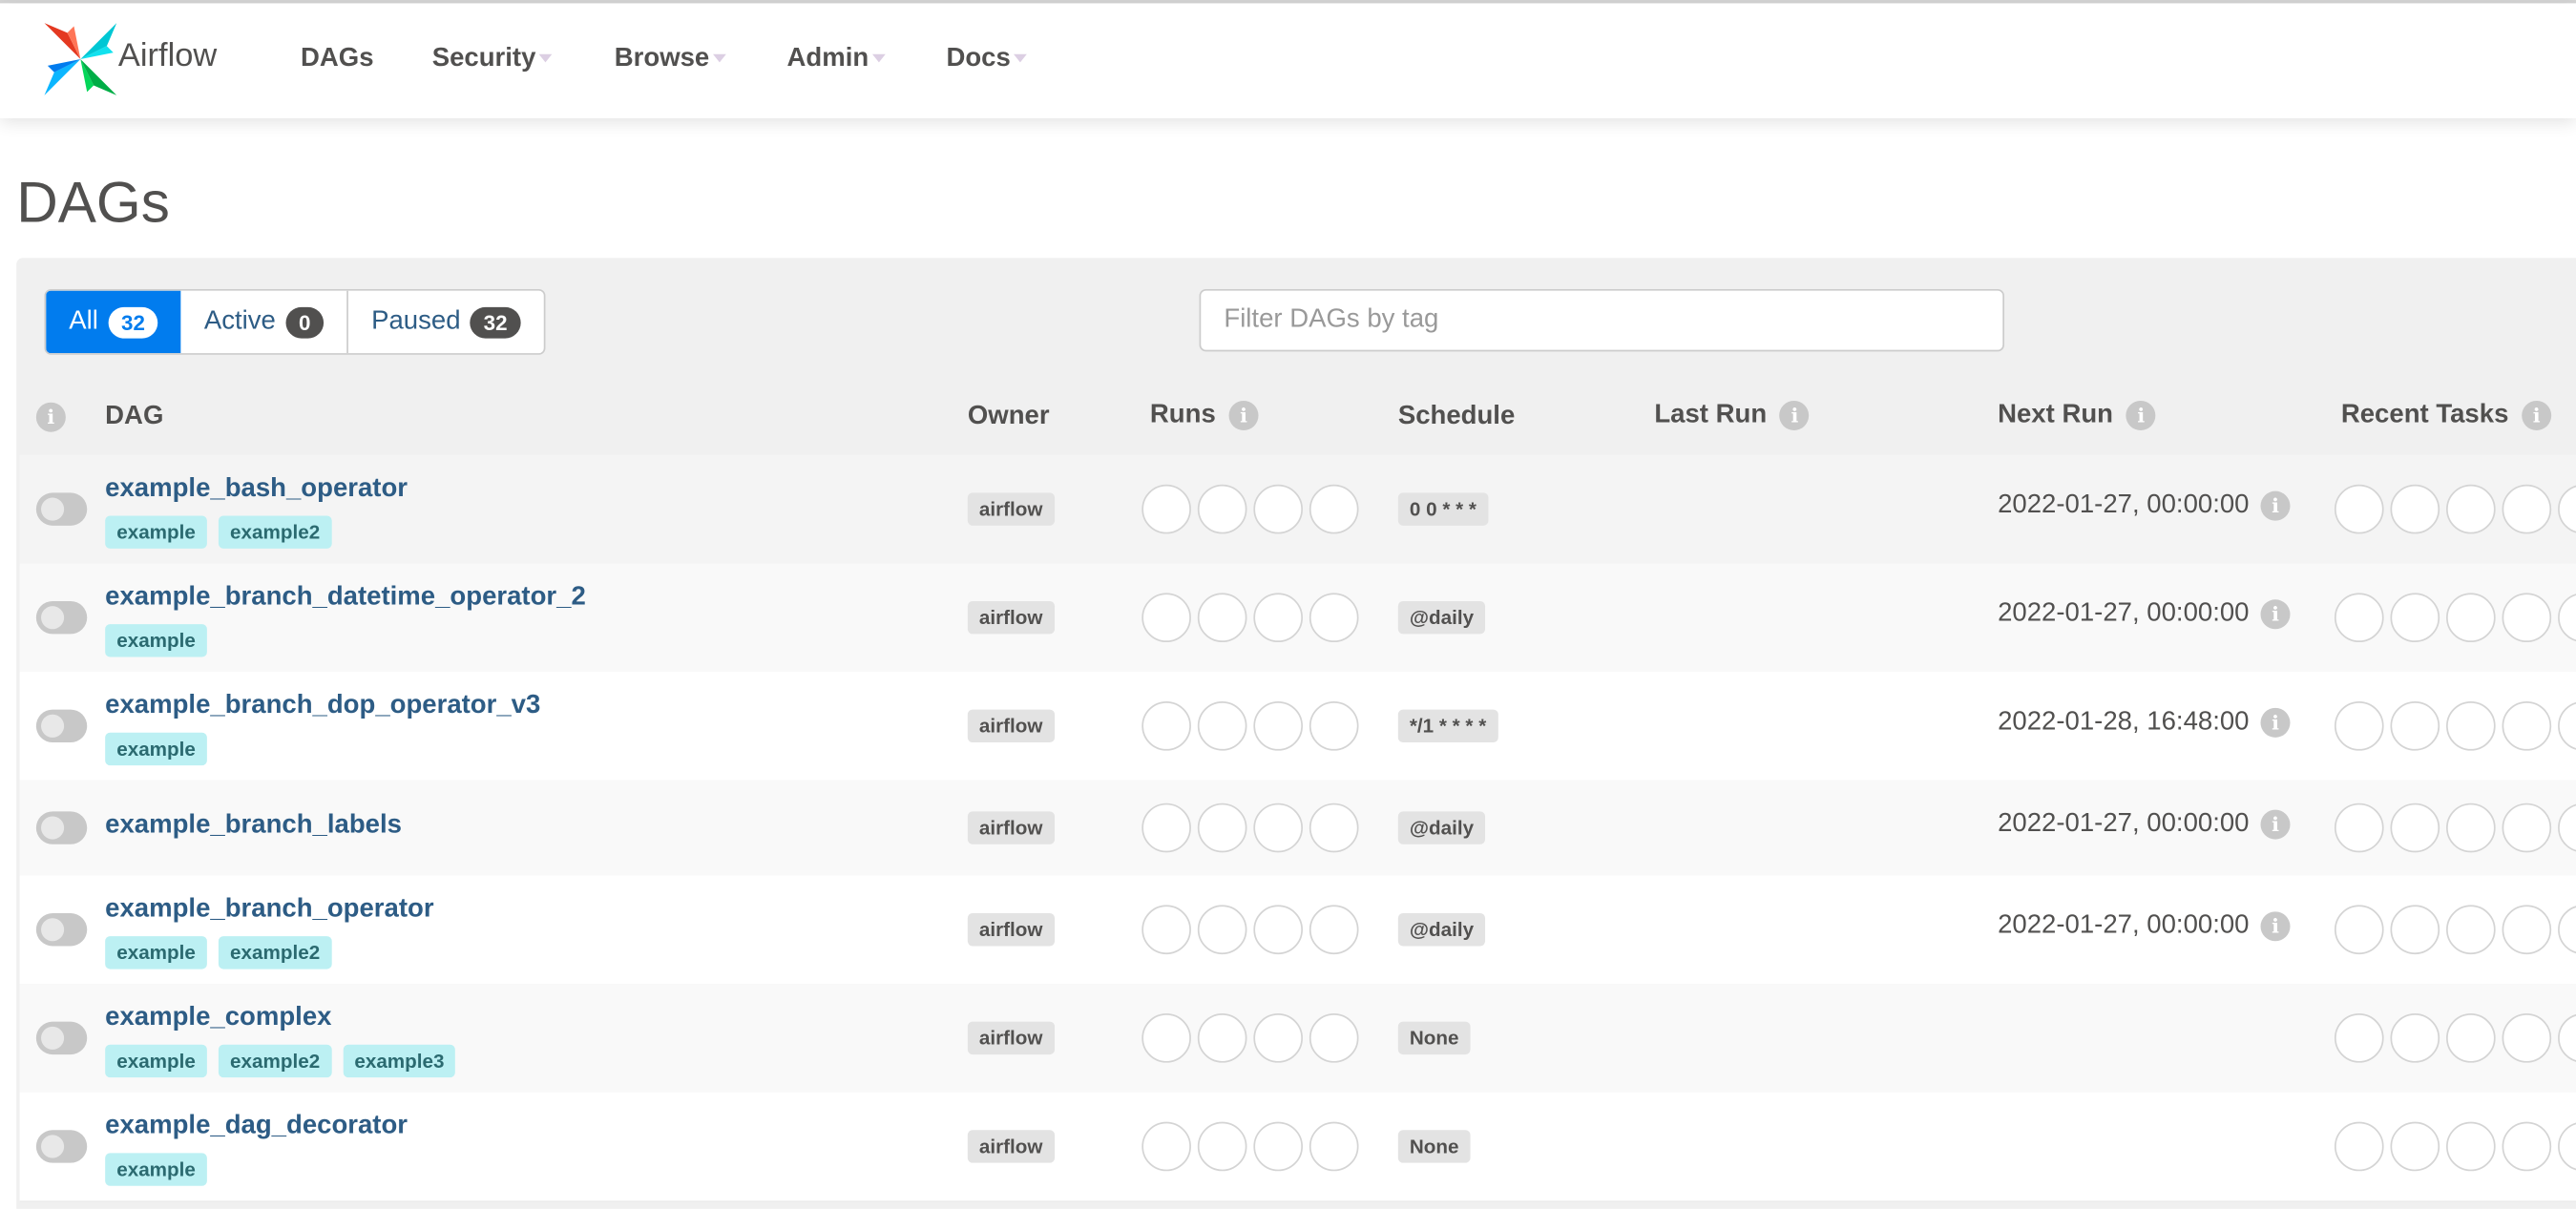  Describe the element at coordinates (445, 322) in the screenshot. I see `filter-paused-button: Paused 32` at that location.